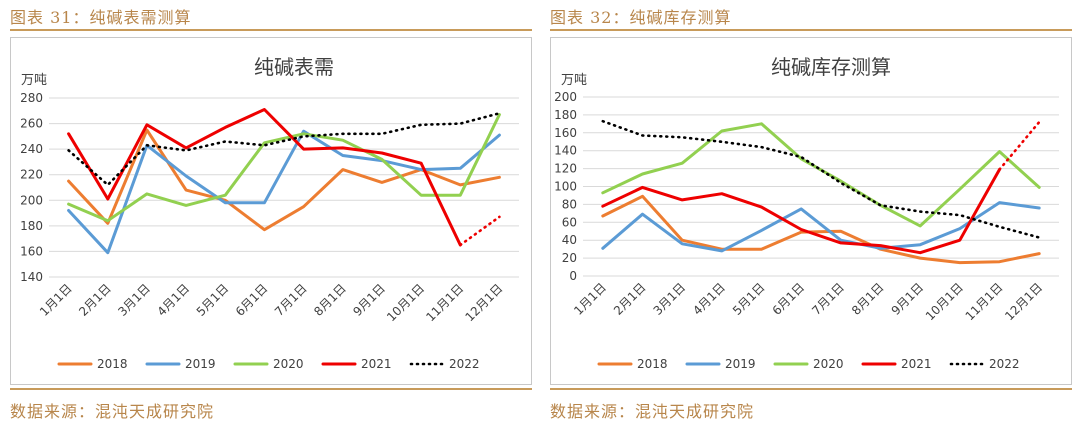  Describe the element at coordinates (641, 17) in the screenshot. I see `figure-title: 图表 32：纯碱库存测算` at that location.